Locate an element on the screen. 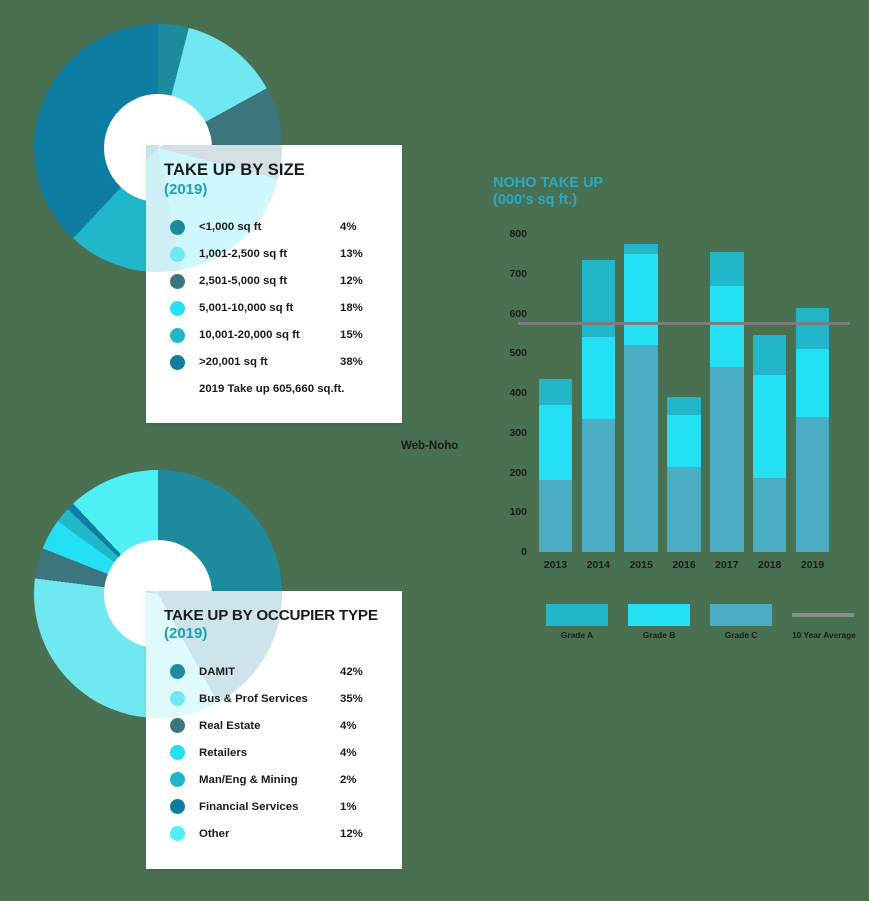  chart-legend-item: Grade B is located at coordinates (659, 622).